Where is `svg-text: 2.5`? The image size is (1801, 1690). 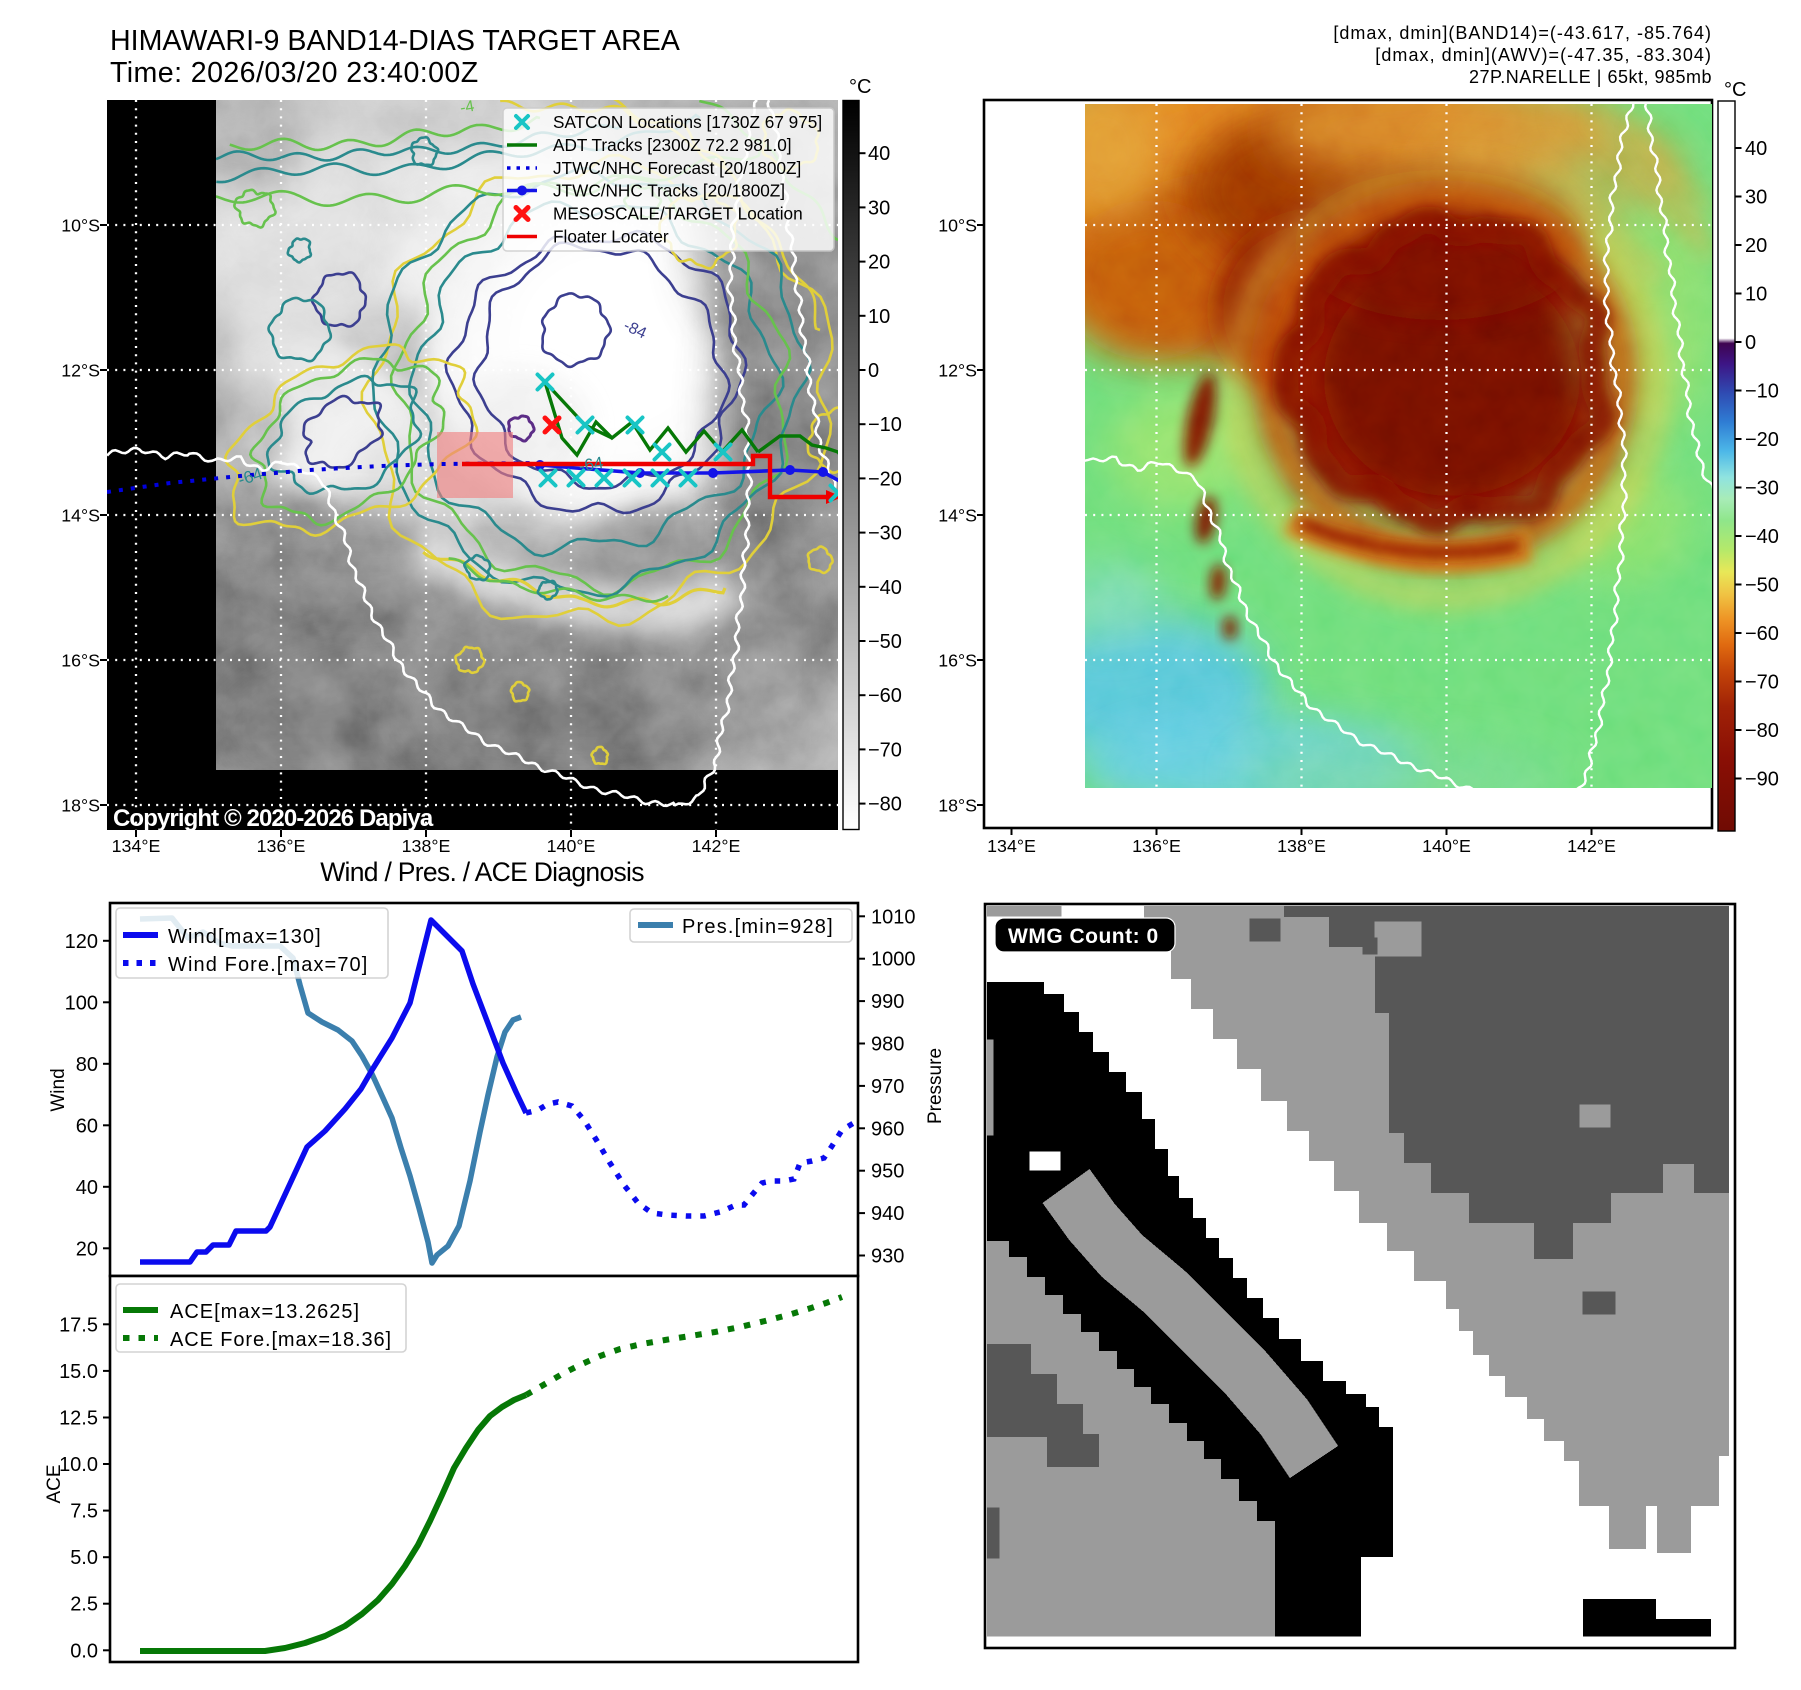 svg-text: 2.5 is located at coordinates (84, 1605).